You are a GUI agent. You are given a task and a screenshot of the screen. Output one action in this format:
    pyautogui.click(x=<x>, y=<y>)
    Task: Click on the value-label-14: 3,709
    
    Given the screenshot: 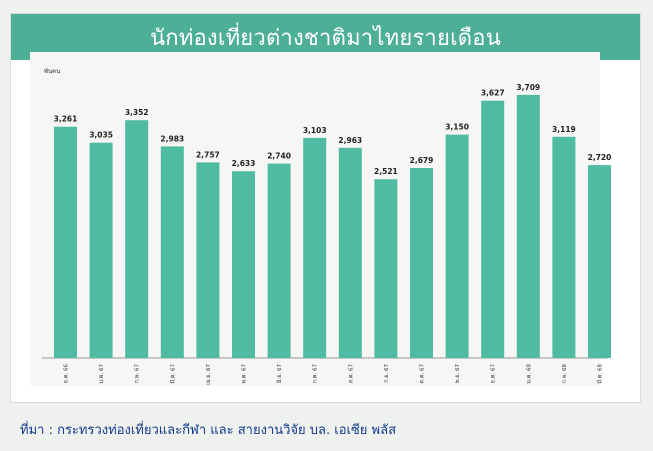 What is the action you would take?
    pyautogui.click(x=528, y=87)
    